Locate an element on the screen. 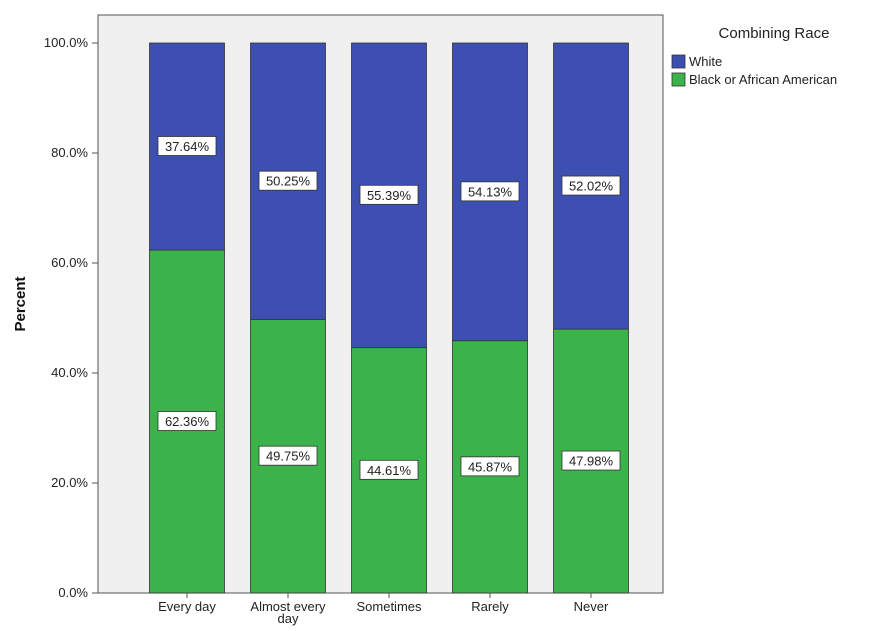 This screenshot has height=631, width=876. y-tick-label: 80.0% is located at coordinates (69, 152).